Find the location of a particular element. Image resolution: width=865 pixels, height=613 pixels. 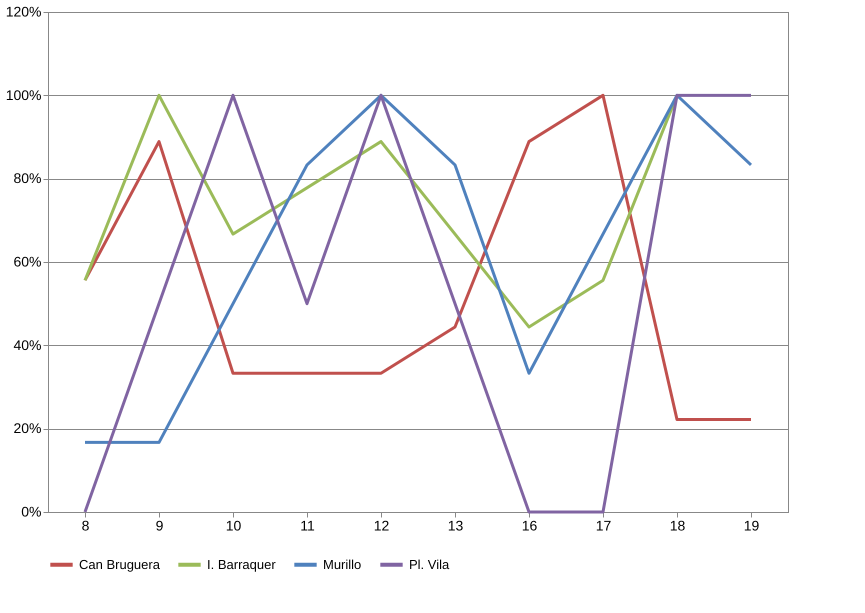

y-tick-label: 20% is located at coordinates (27, 428).